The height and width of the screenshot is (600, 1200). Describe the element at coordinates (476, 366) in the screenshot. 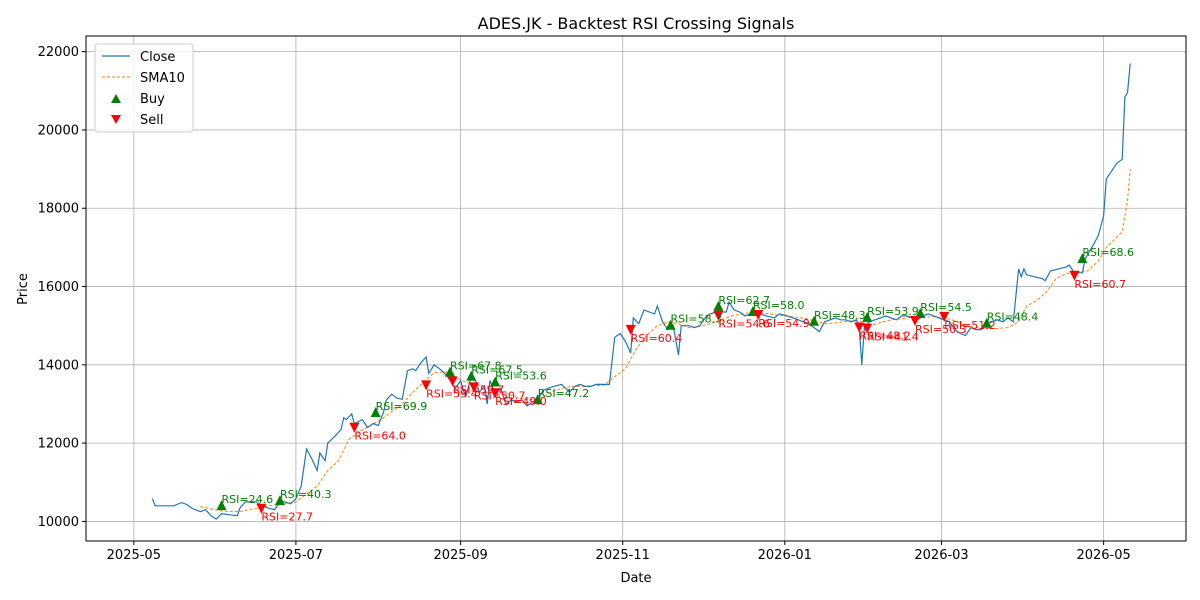

I see `buy-annotation: RSI=67.8` at that location.